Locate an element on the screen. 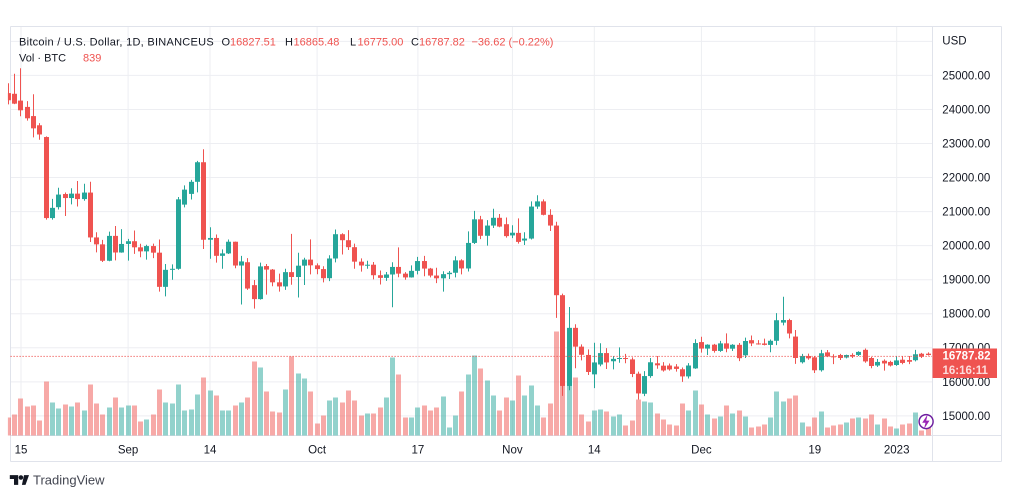  svg-text: 15 is located at coordinates (21, 451).